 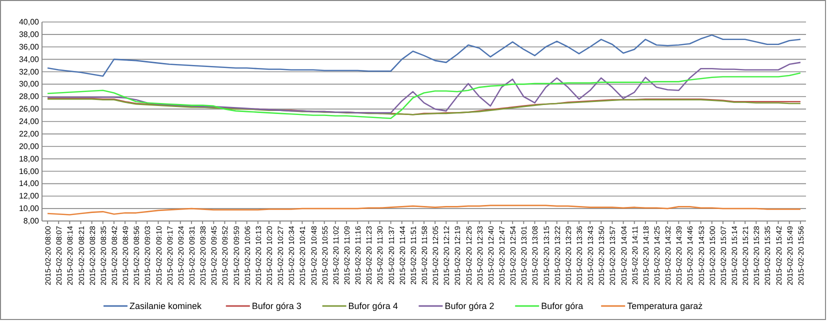 I want to click on y-tick-label: 22,00, so click(x=29, y=133).